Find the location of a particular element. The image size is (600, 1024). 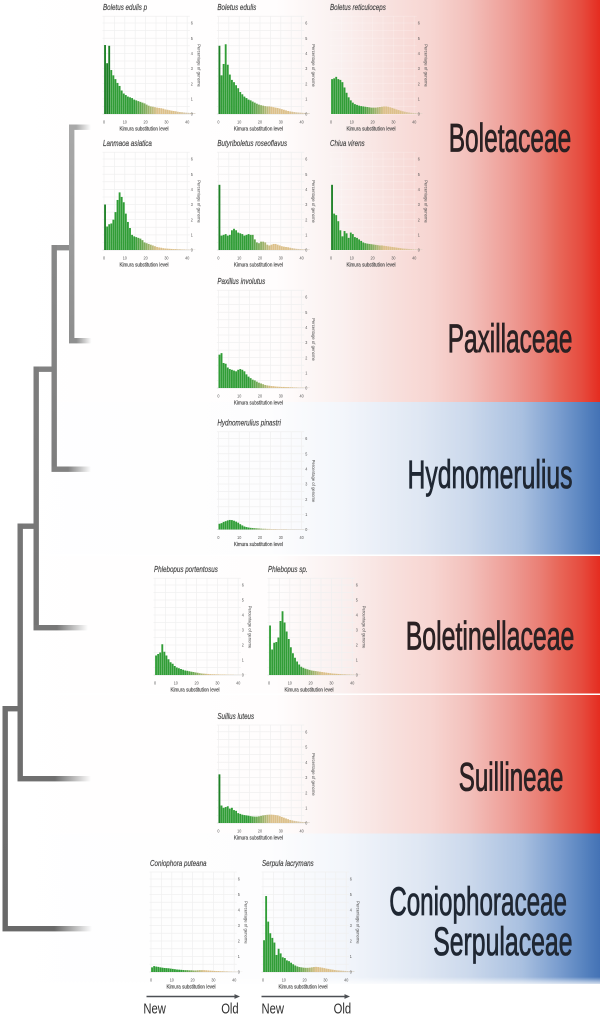

svg-text: Phlebopus sp. is located at coordinates (288, 569).